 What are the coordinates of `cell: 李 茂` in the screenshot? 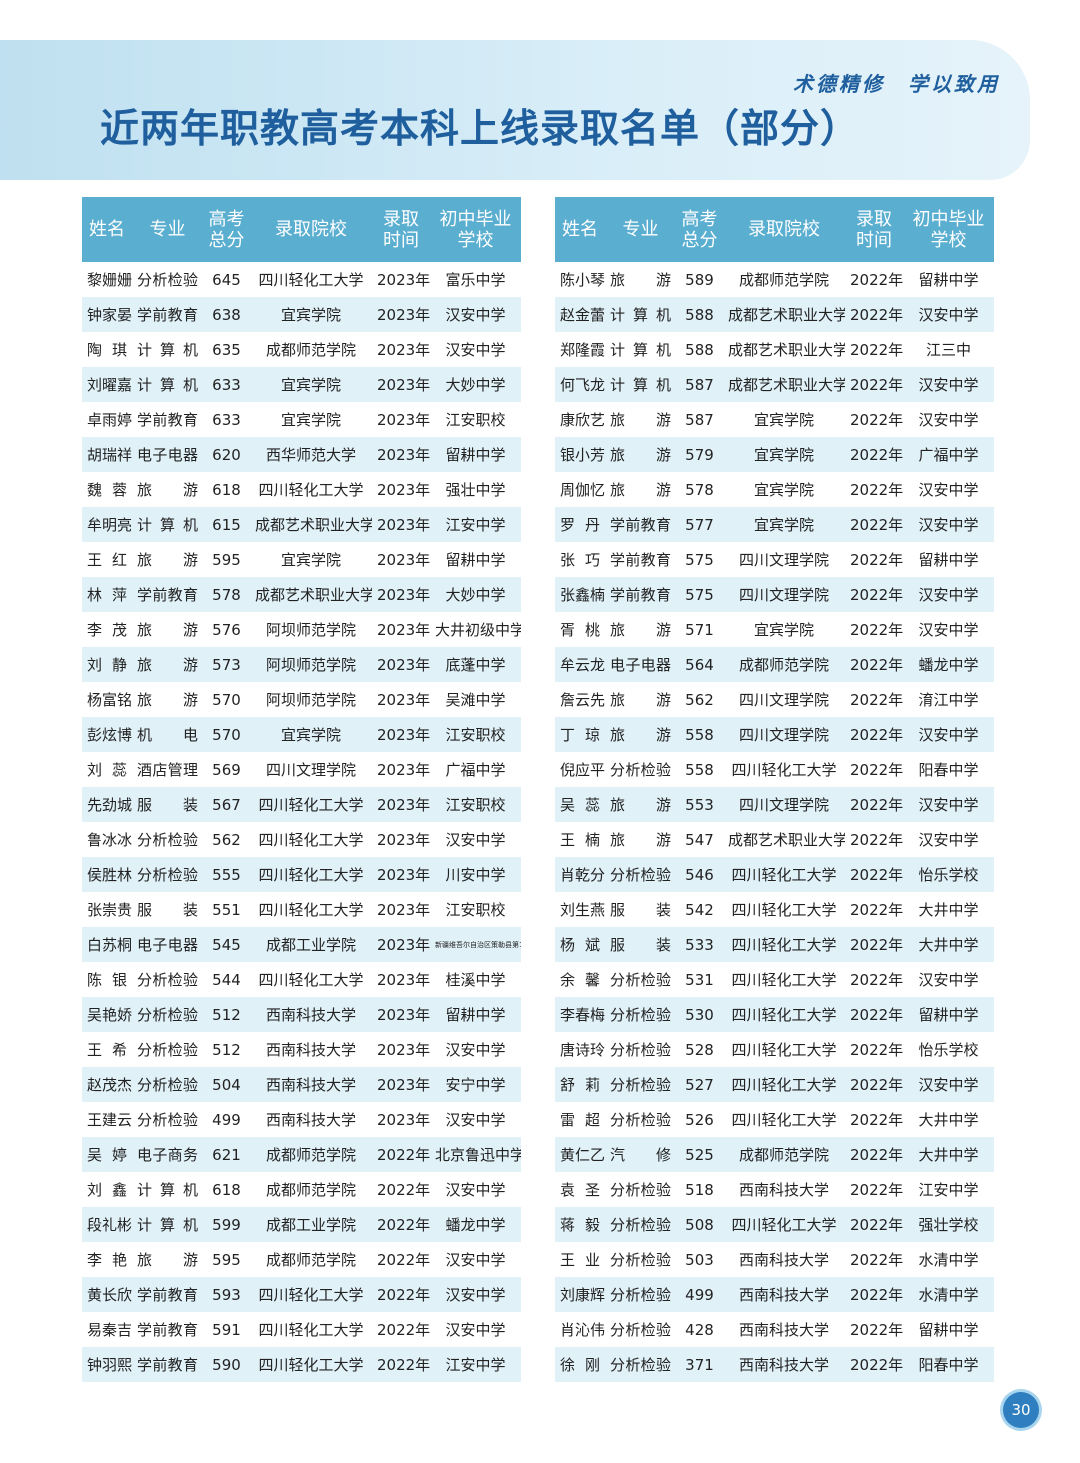 It's located at (107, 630).